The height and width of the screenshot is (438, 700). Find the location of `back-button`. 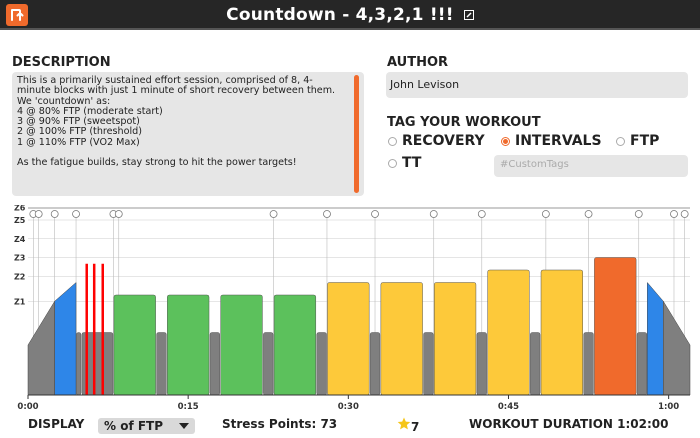

back-button is located at coordinates (17, 15).